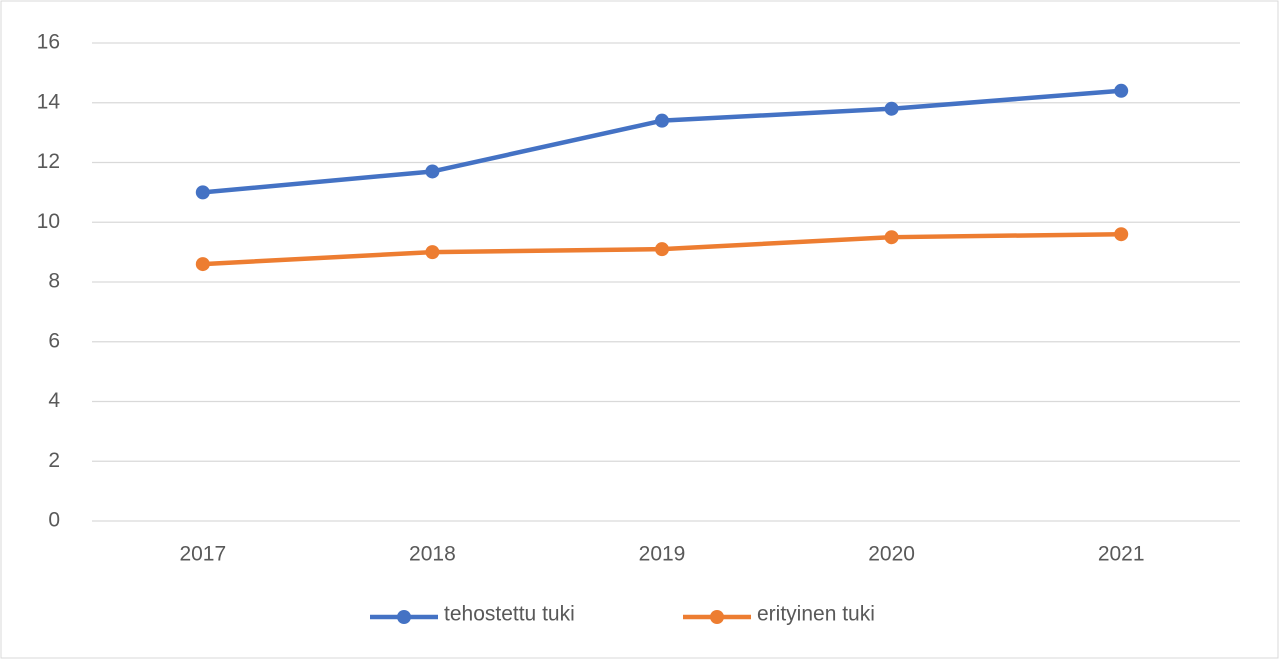 The width and height of the screenshot is (1279, 659). What do you see at coordinates (202, 554) in the screenshot?
I see `x-tick-label: 2017` at bounding box center [202, 554].